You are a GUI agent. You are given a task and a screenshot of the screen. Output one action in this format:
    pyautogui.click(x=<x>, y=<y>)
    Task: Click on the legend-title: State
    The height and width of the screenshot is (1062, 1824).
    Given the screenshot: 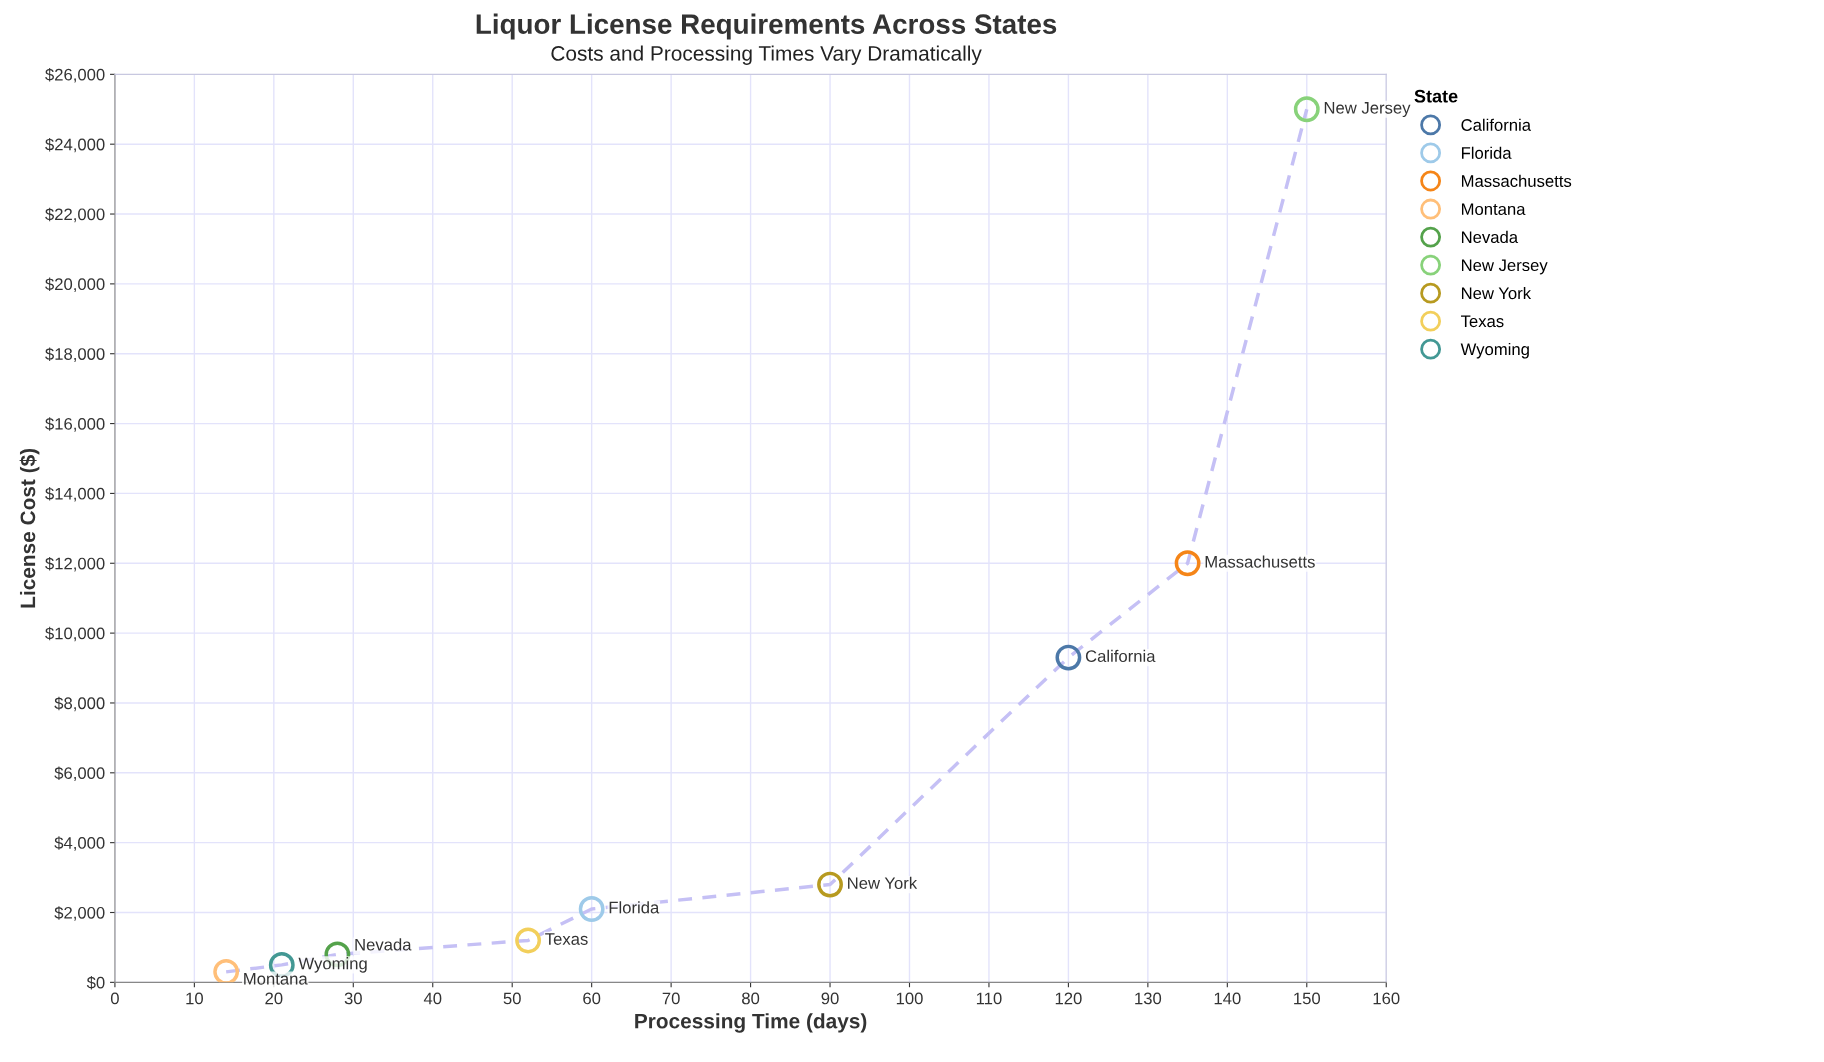 What is the action you would take?
    pyautogui.click(x=1436, y=96)
    